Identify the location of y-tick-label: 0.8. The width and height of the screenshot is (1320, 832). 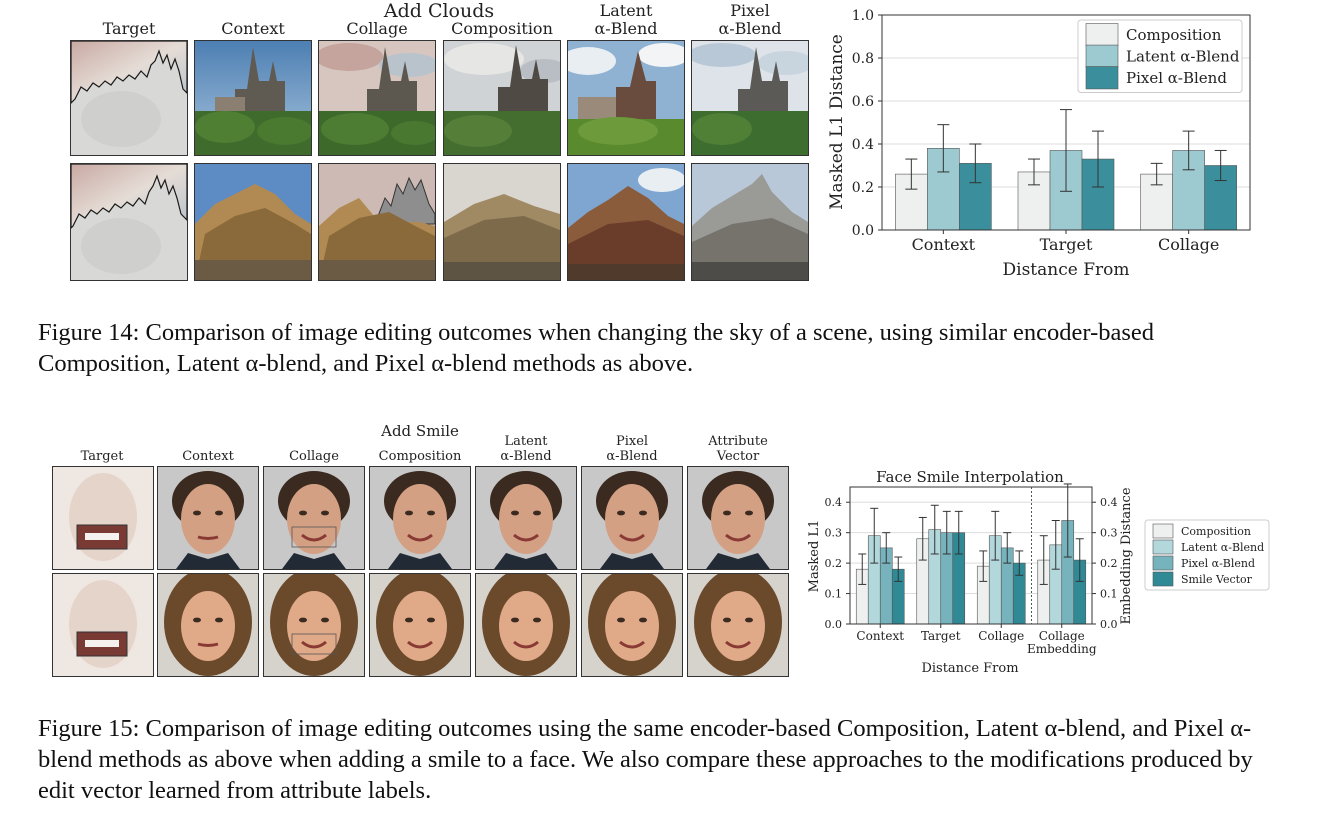
(863, 59).